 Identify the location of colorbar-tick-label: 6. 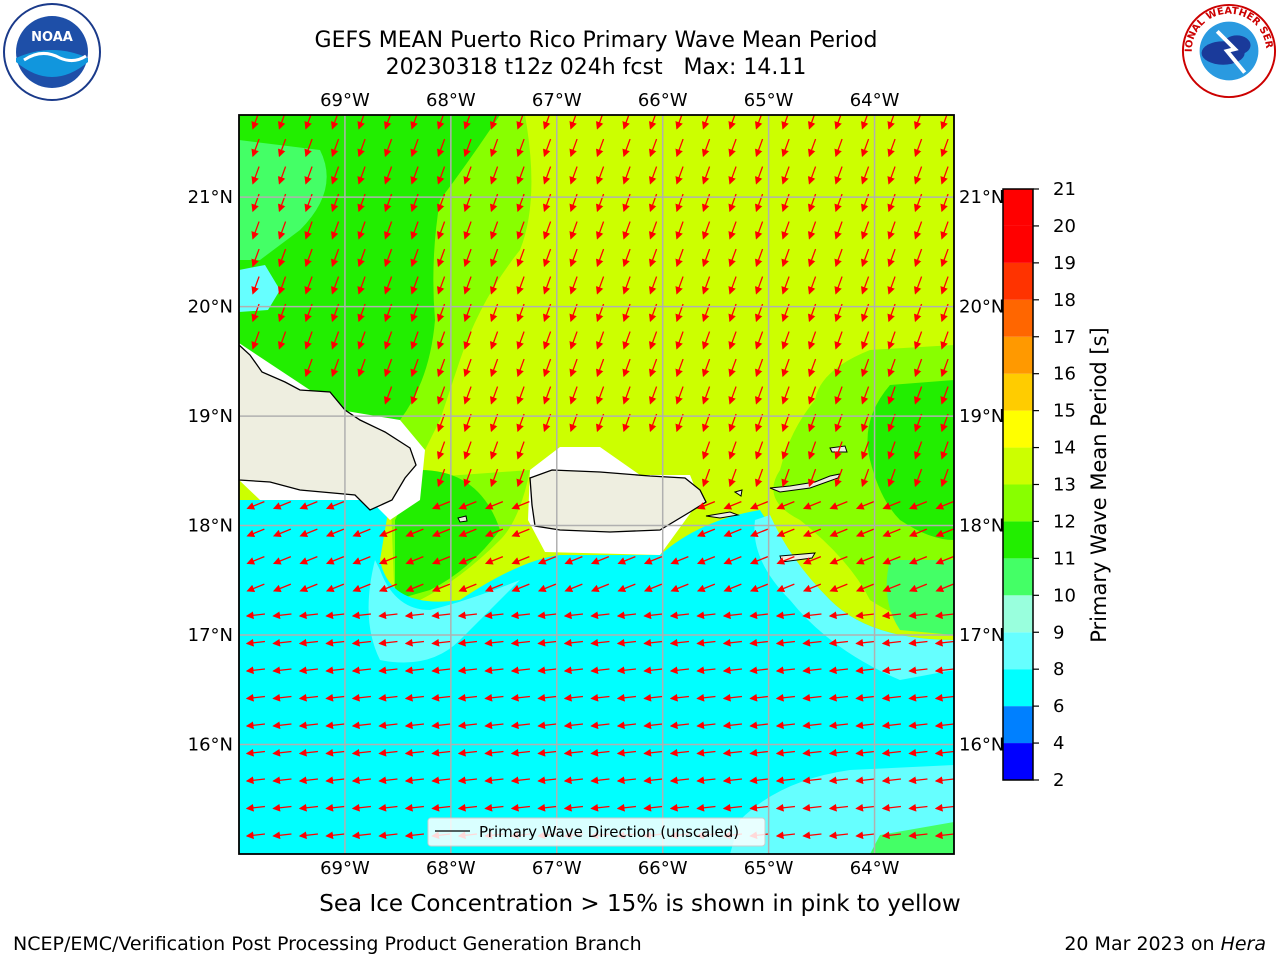
(1058, 706).